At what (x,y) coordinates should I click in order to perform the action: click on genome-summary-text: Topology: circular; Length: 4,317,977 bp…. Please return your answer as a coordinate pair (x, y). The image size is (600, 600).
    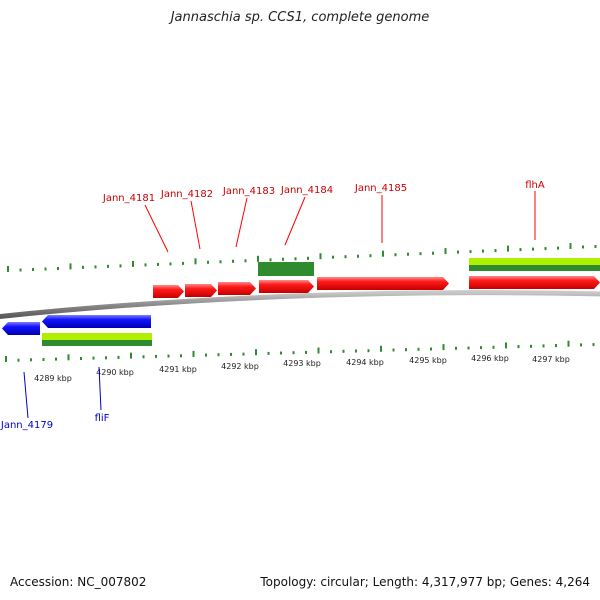
    Looking at the image, I should click on (425, 582).